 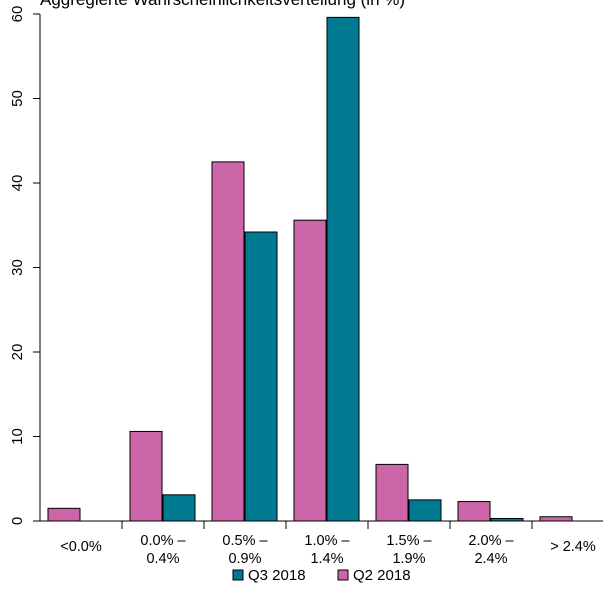 I want to click on x-tick-label: 1.5% –, so click(x=409, y=541).